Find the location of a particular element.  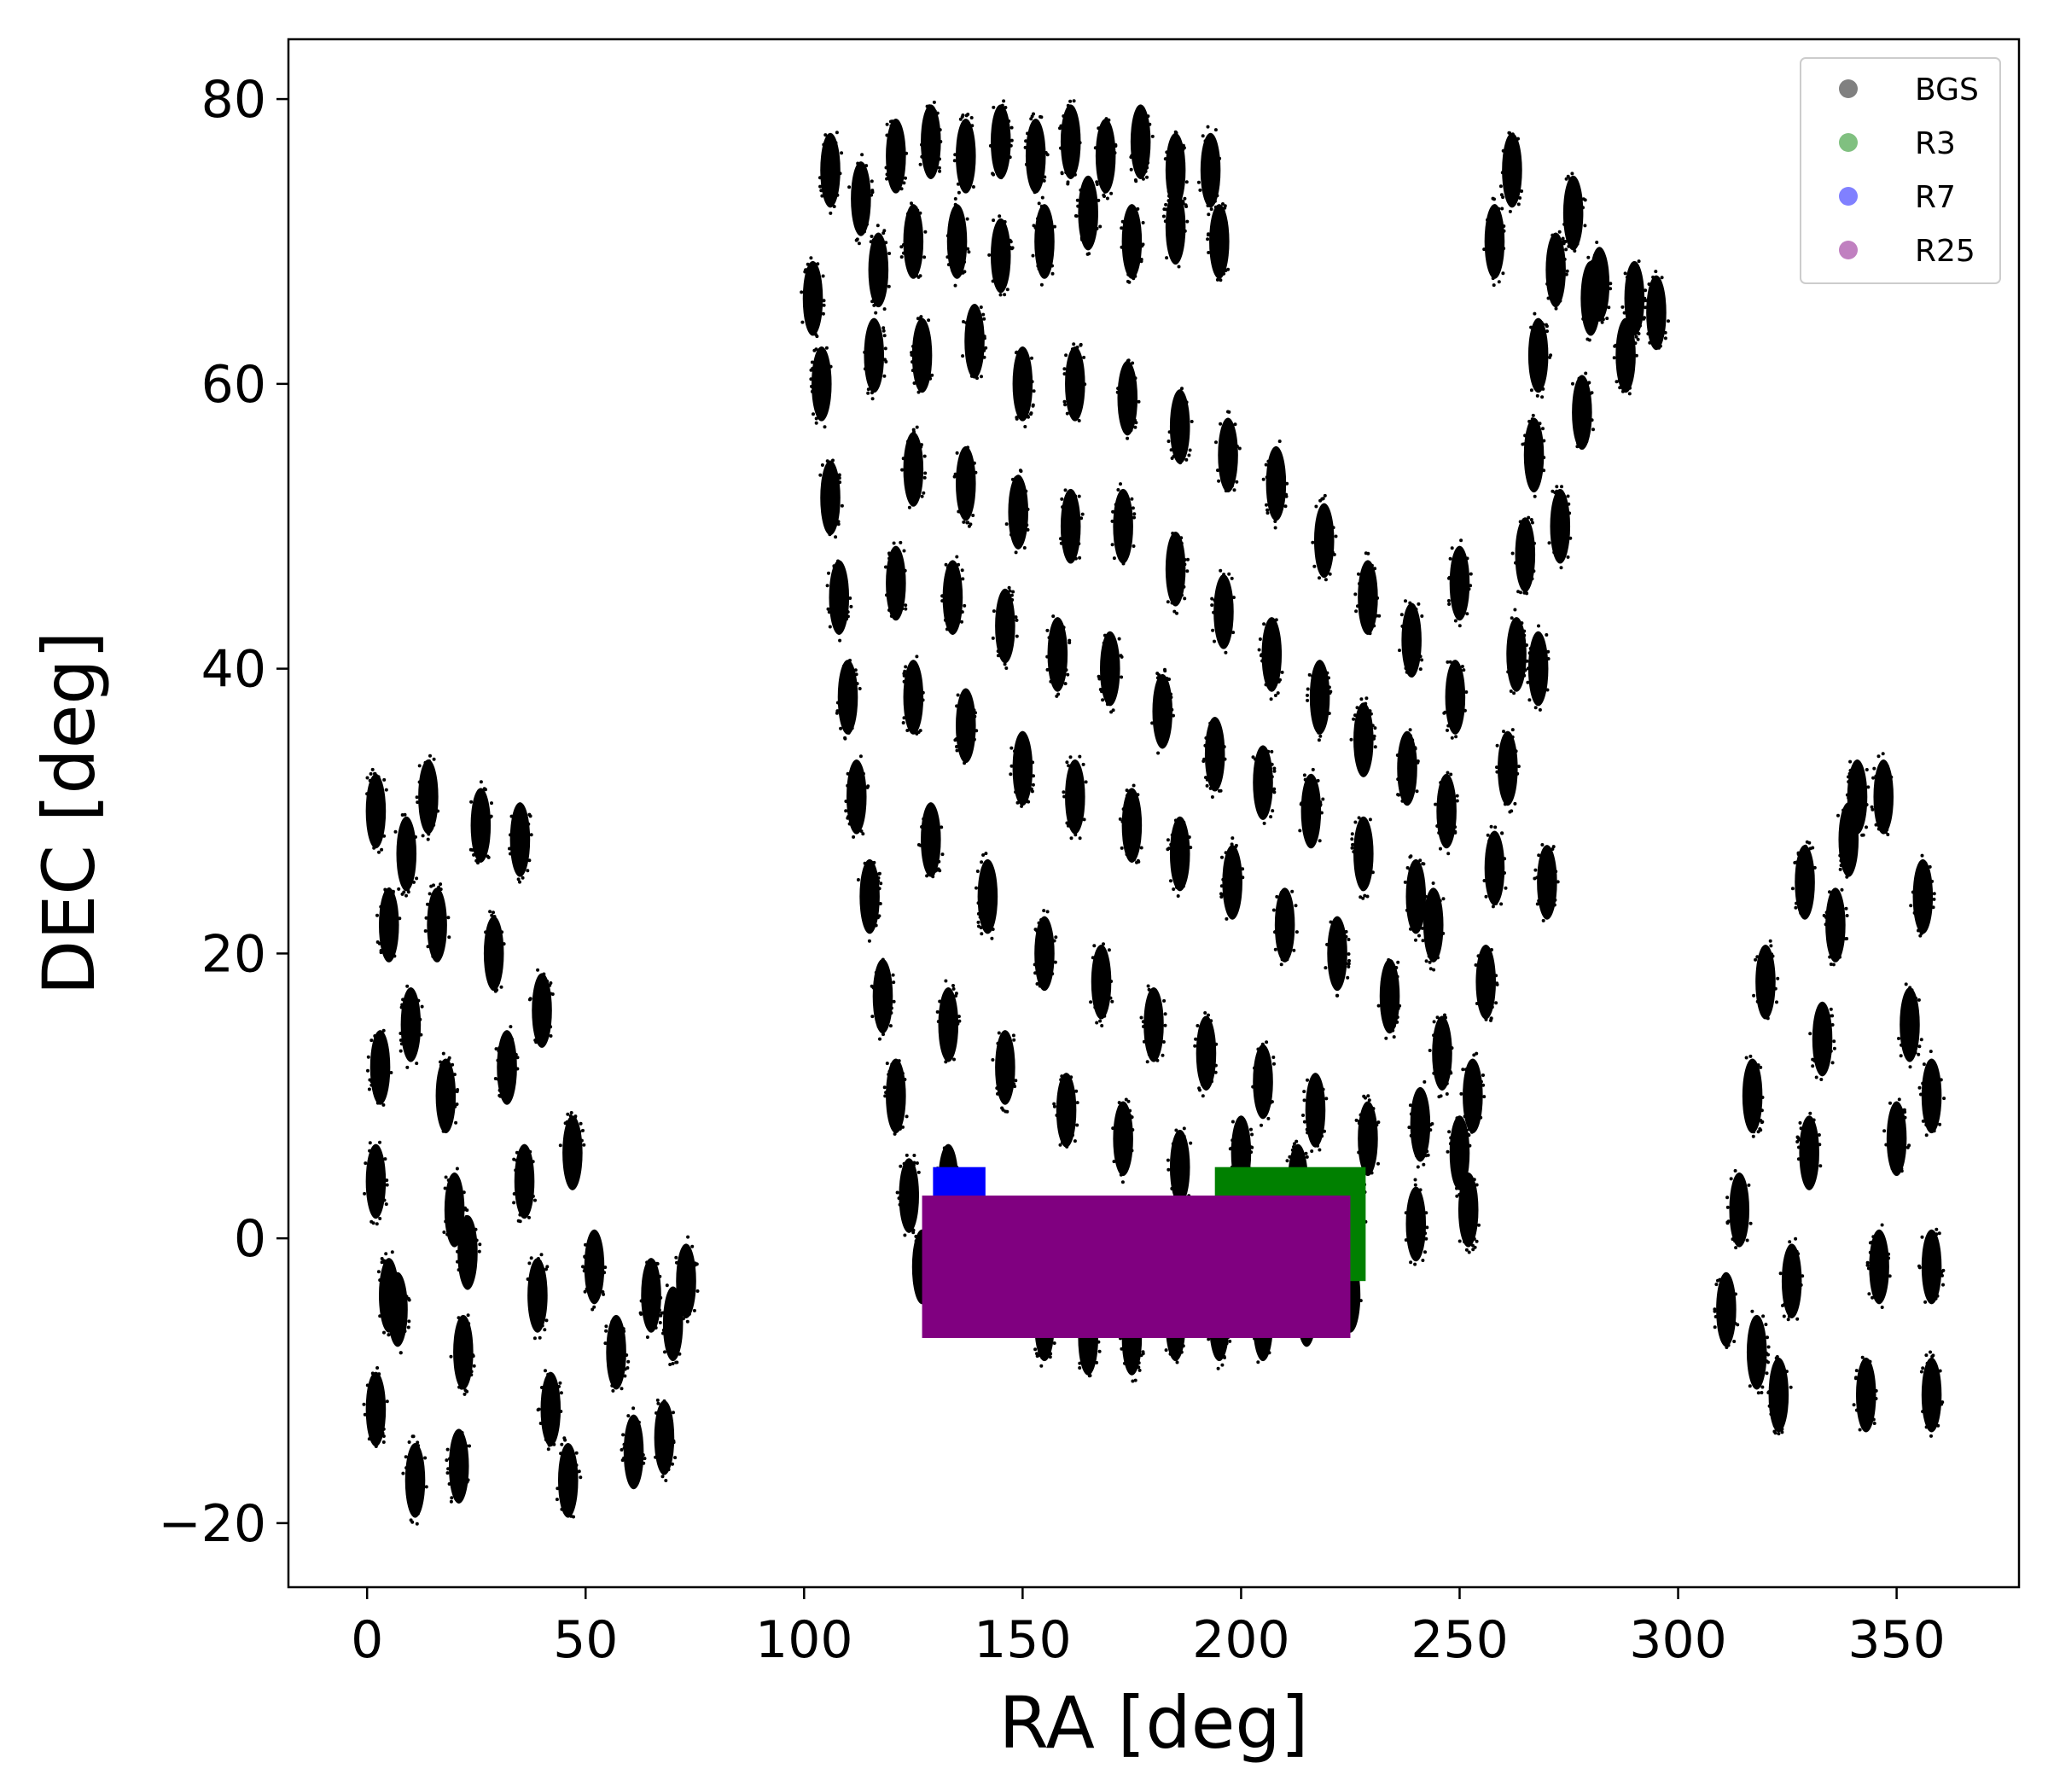

legend-box is located at coordinates (1901, 170).